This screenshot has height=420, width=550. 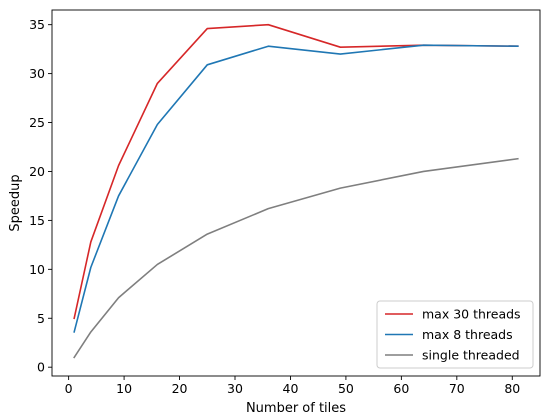 I want to click on y-axis-label: Speedup, so click(x=15, y=202).